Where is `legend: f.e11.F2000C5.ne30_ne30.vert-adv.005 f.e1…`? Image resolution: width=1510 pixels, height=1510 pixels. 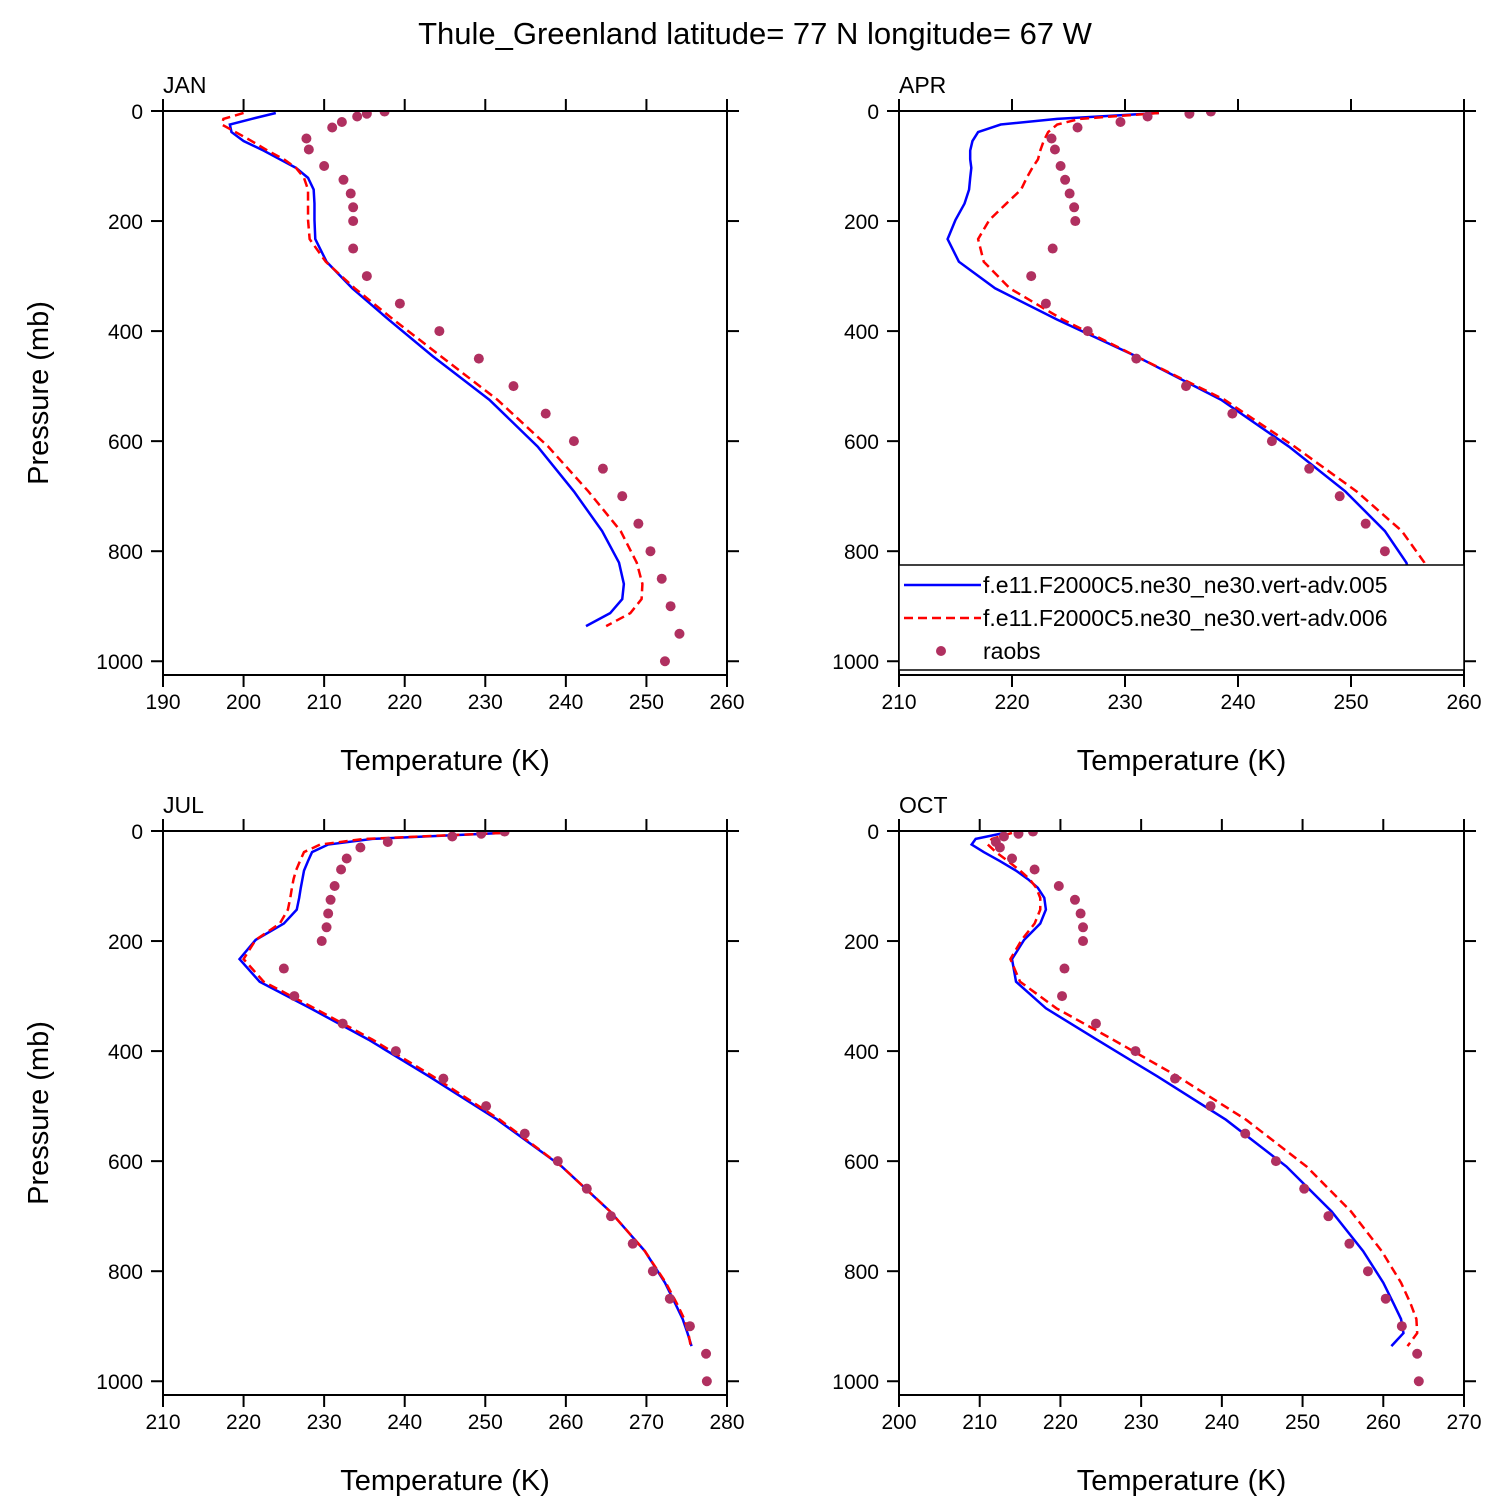 legend: f.e11.F2000C5.ne30_ne30.vert-adv.005 f.e1… is located at coordinates (1181, 617).